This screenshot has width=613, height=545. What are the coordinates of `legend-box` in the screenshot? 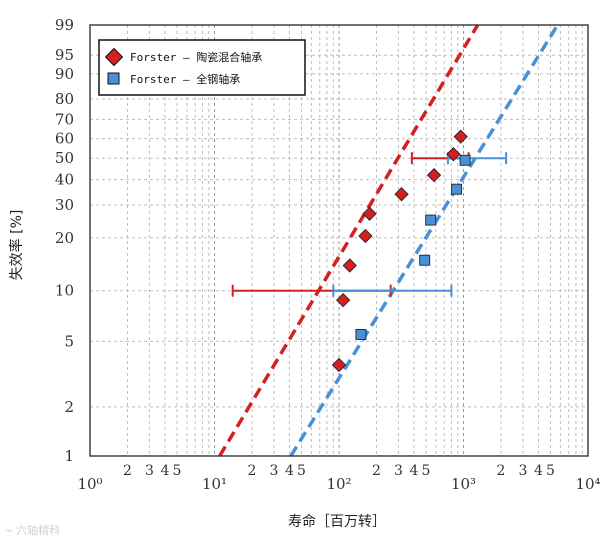 It's located at (202, 67).